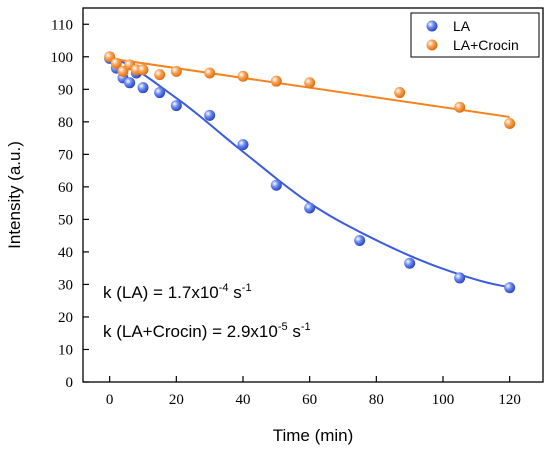  What do you see at coordinates (65, 350) in the screenshot?
I see `y-tick-label: 10` at bounding box center [65, 350].